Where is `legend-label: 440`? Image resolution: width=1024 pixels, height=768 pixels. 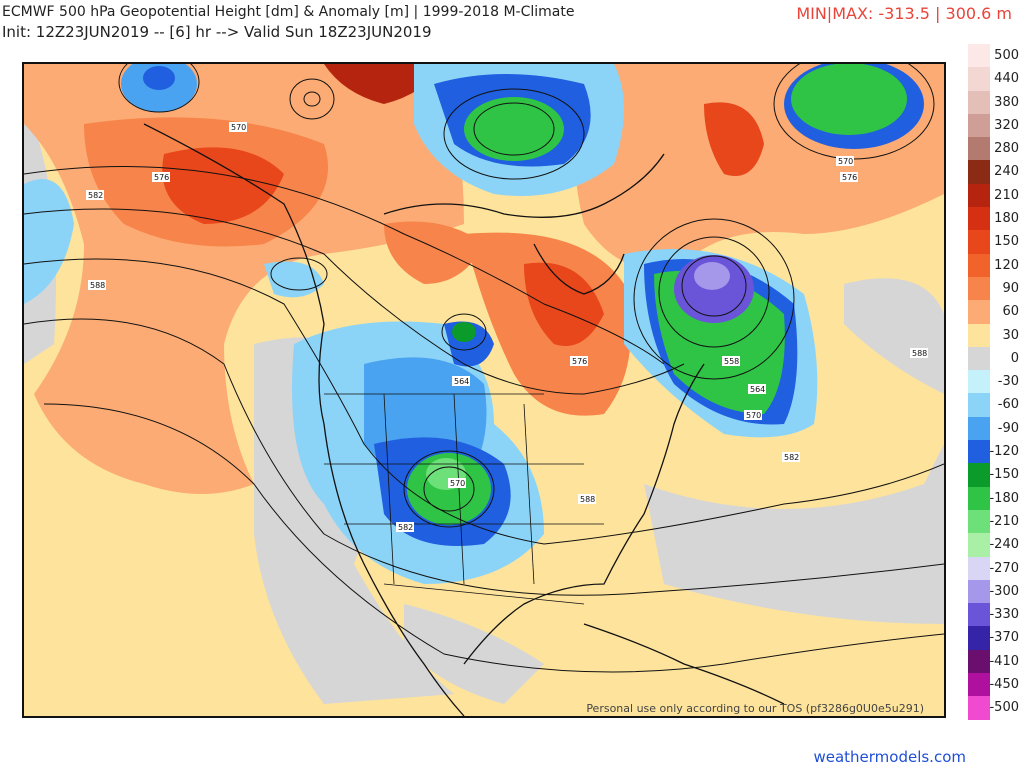
legend-label: 440 is located at coordinates (1006, 79).